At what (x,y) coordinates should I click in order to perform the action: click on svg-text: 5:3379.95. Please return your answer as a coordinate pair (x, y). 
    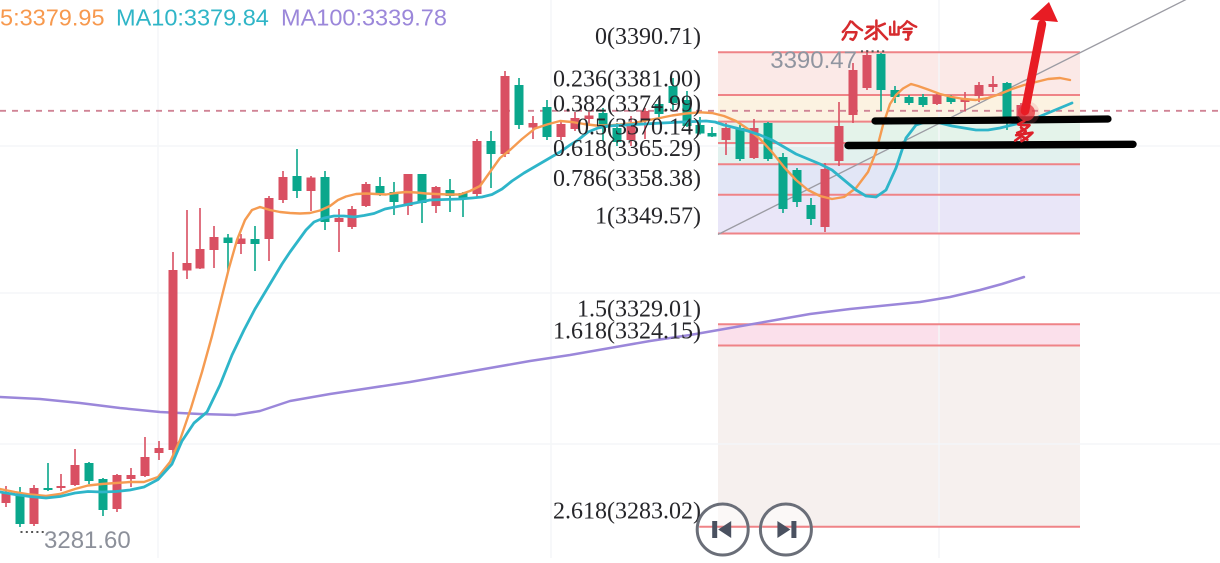
    Looking at the image, I should click on (52, 18).